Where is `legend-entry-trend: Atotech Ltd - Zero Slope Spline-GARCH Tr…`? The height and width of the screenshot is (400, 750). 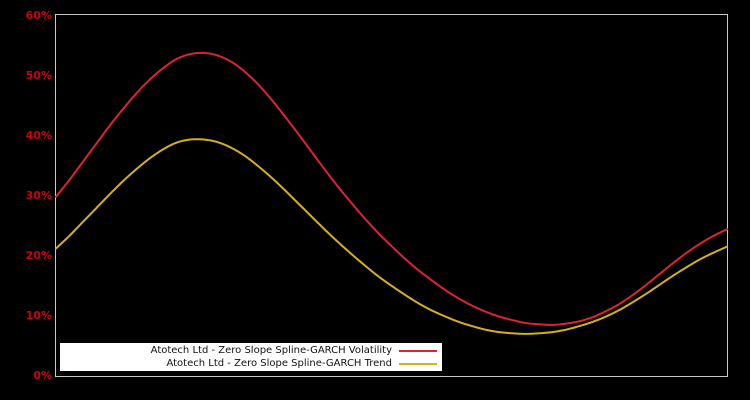
legend-entry-trend: Atotech Ltd - Zero Slope Spline-GARCH Tr… is located at coordinates (248, 363).